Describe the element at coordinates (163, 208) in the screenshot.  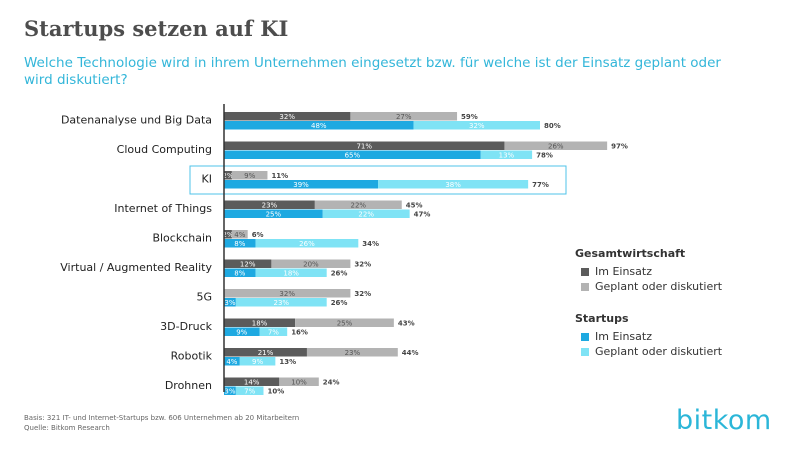
I see `category-label-internet-of-things: Internet of Things` at that location.